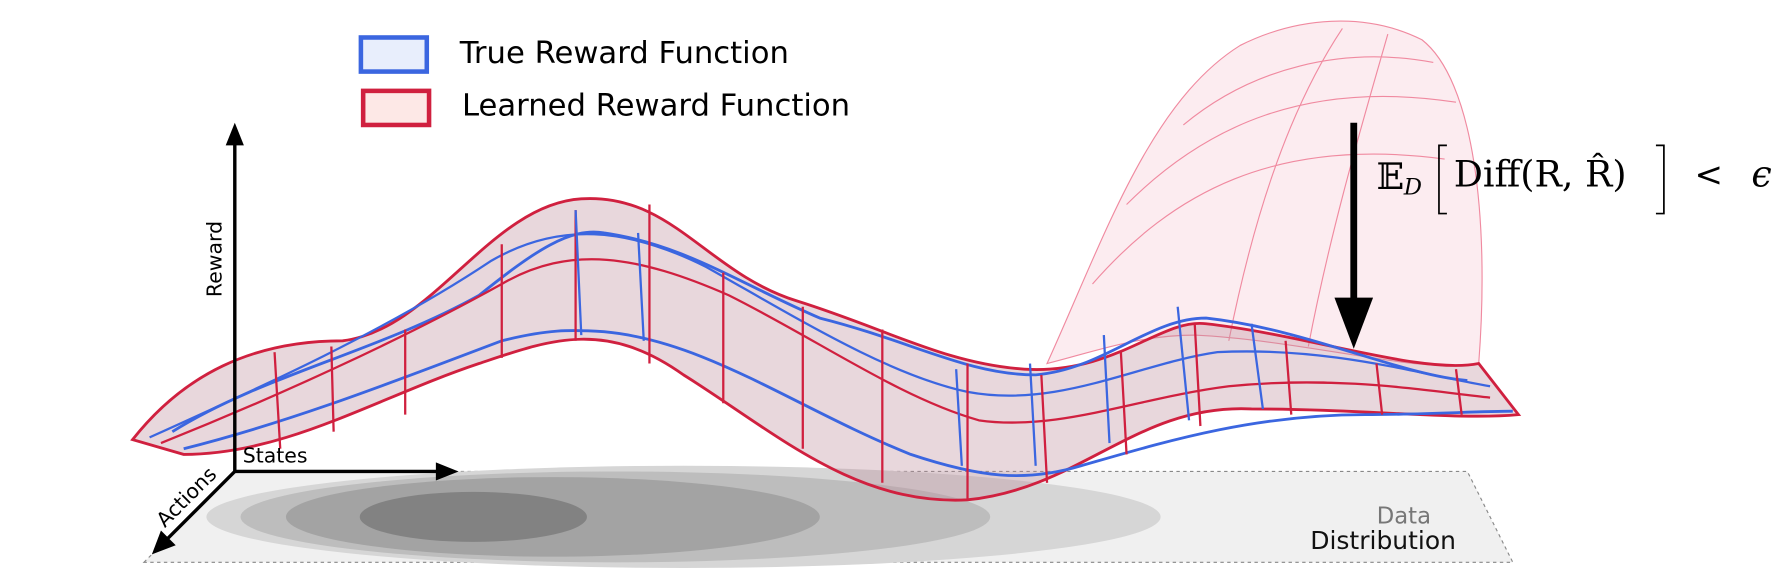 The image size is (1776, 568). I want to click on formula-bound: ϵ, so click(1761, 174).